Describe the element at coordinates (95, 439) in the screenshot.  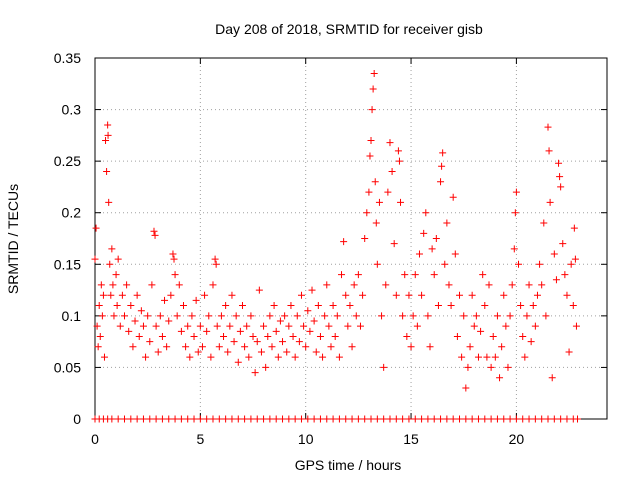
I see `x-tick-label: 0` at that location.